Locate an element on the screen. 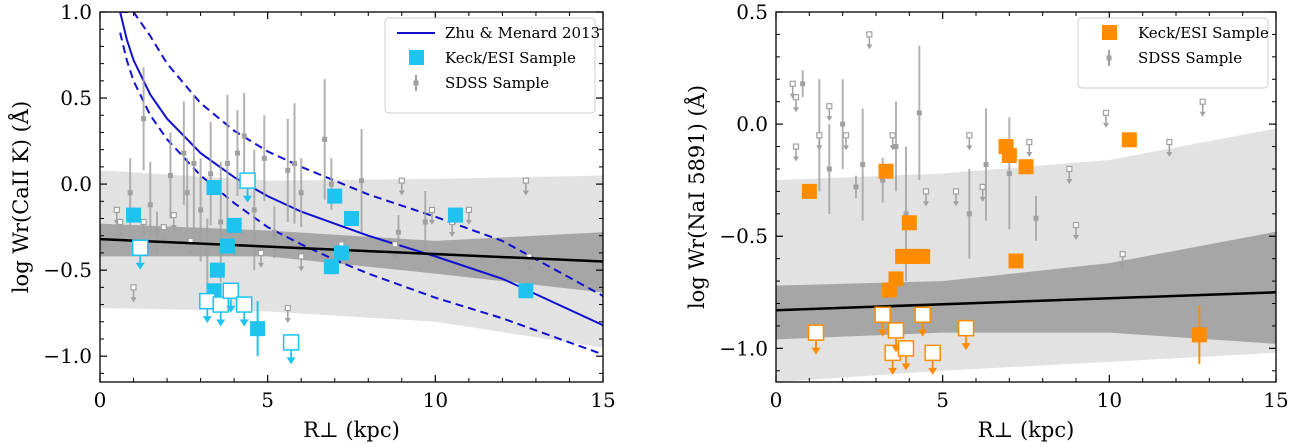 This screenshot has height=447, width=1309. y-tick-label: 0.0 is located at coordinates (76, 184).